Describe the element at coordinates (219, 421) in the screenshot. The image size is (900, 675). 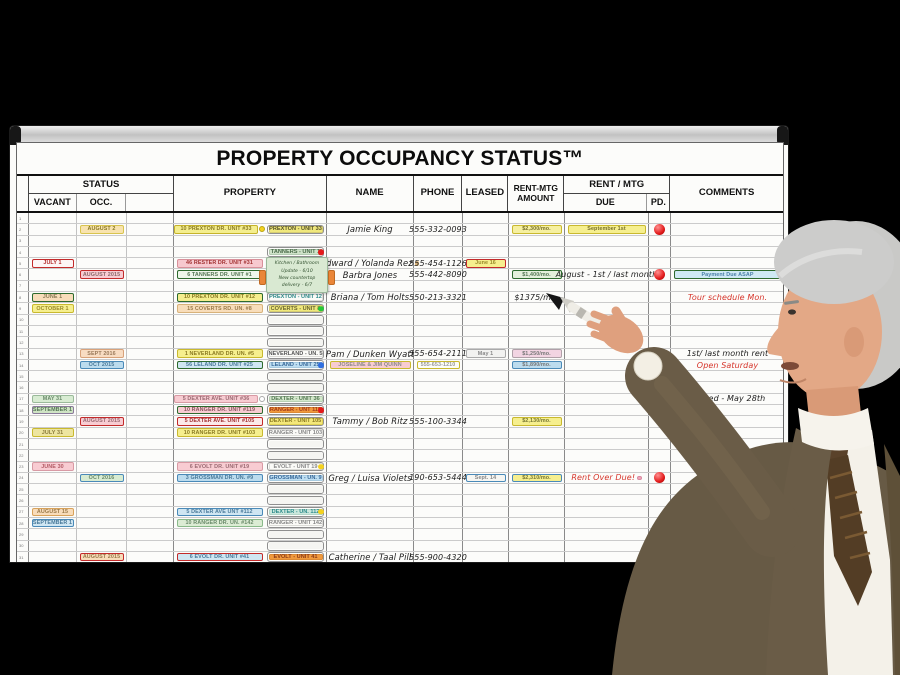
I see `prop-cell: 5 DEXTER AVE. UNIT #105` at that location.